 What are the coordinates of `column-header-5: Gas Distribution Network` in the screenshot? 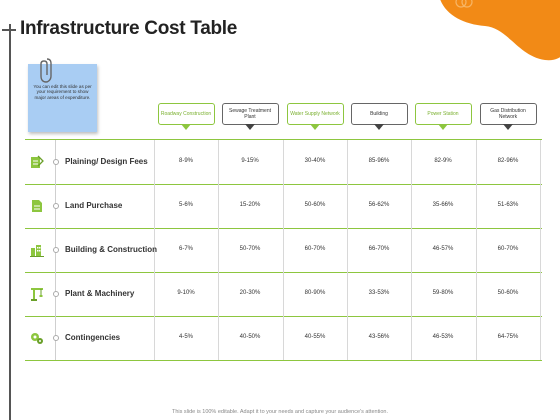 It's located at (508, 116).